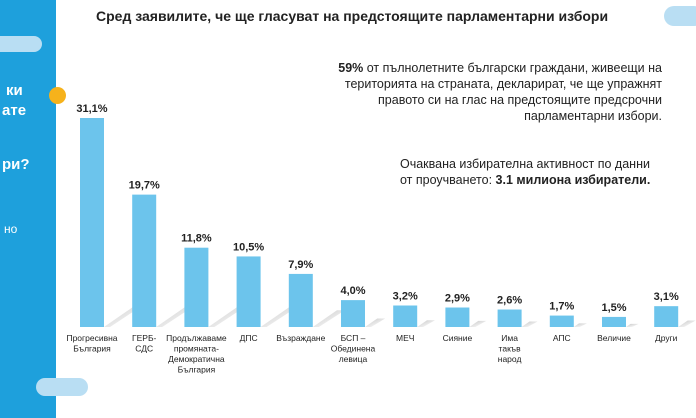 This screenshot has width=696, height=418. What do you see at coordinates (16, 164) in the screenshot?
I see `sidebar-fragment-3: ри?` at bounding box center [16, 164].